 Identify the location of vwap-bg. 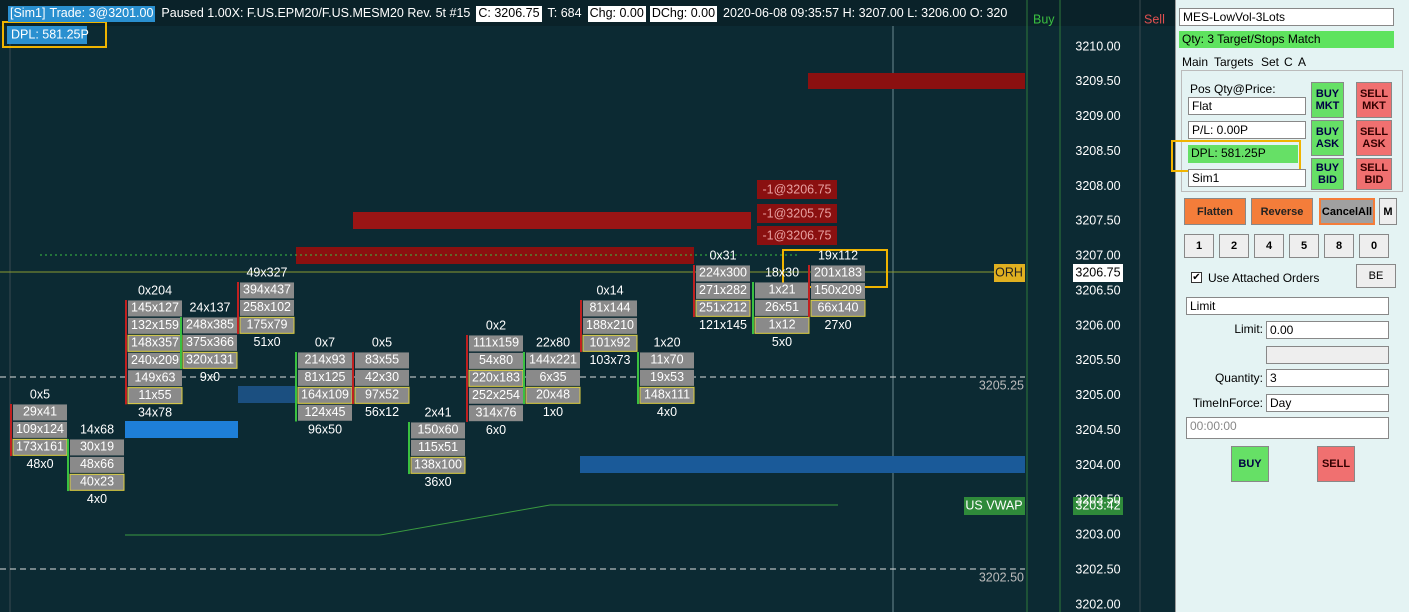
(994, 506).